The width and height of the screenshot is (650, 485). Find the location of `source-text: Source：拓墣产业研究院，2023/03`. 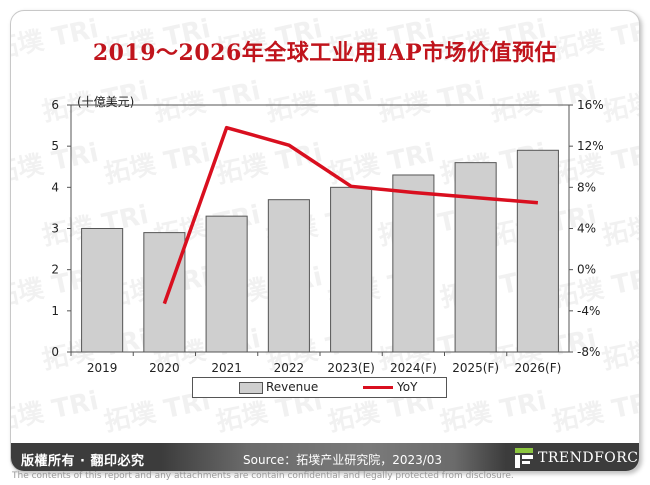

source-text: Source：拓墣产业研究院，2023/03 is located at coordinates (343, 460).